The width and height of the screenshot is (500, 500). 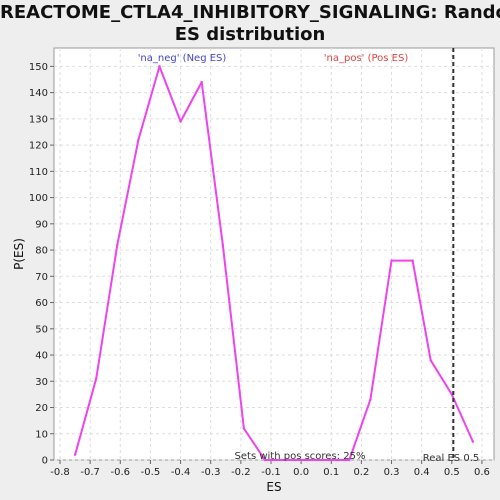 What do you see at coordinates (41, 356) in the screenshot?
I see `y-tick-label: 40` at bounding box center [41, 356].